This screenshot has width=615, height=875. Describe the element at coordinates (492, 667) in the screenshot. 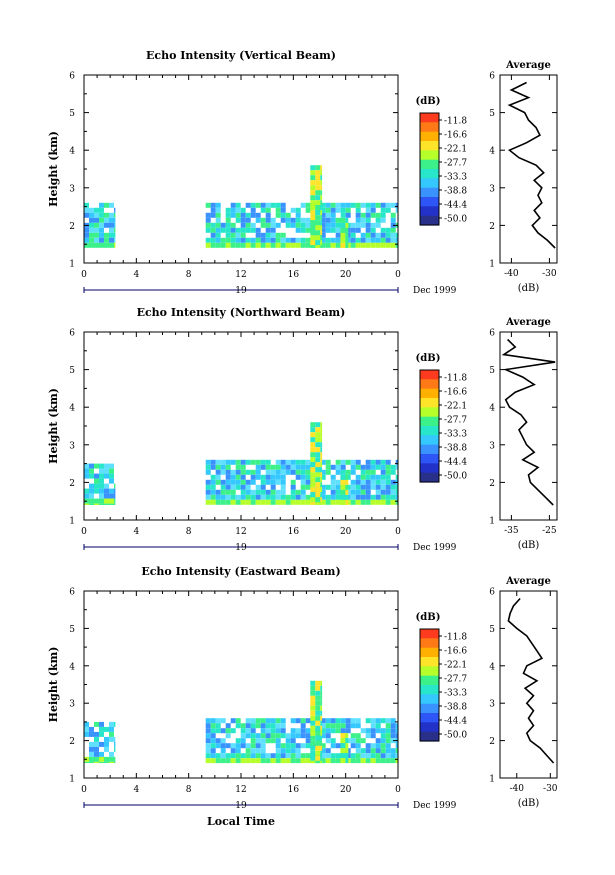

I see `avg-y-tick-label: 4` at that location.